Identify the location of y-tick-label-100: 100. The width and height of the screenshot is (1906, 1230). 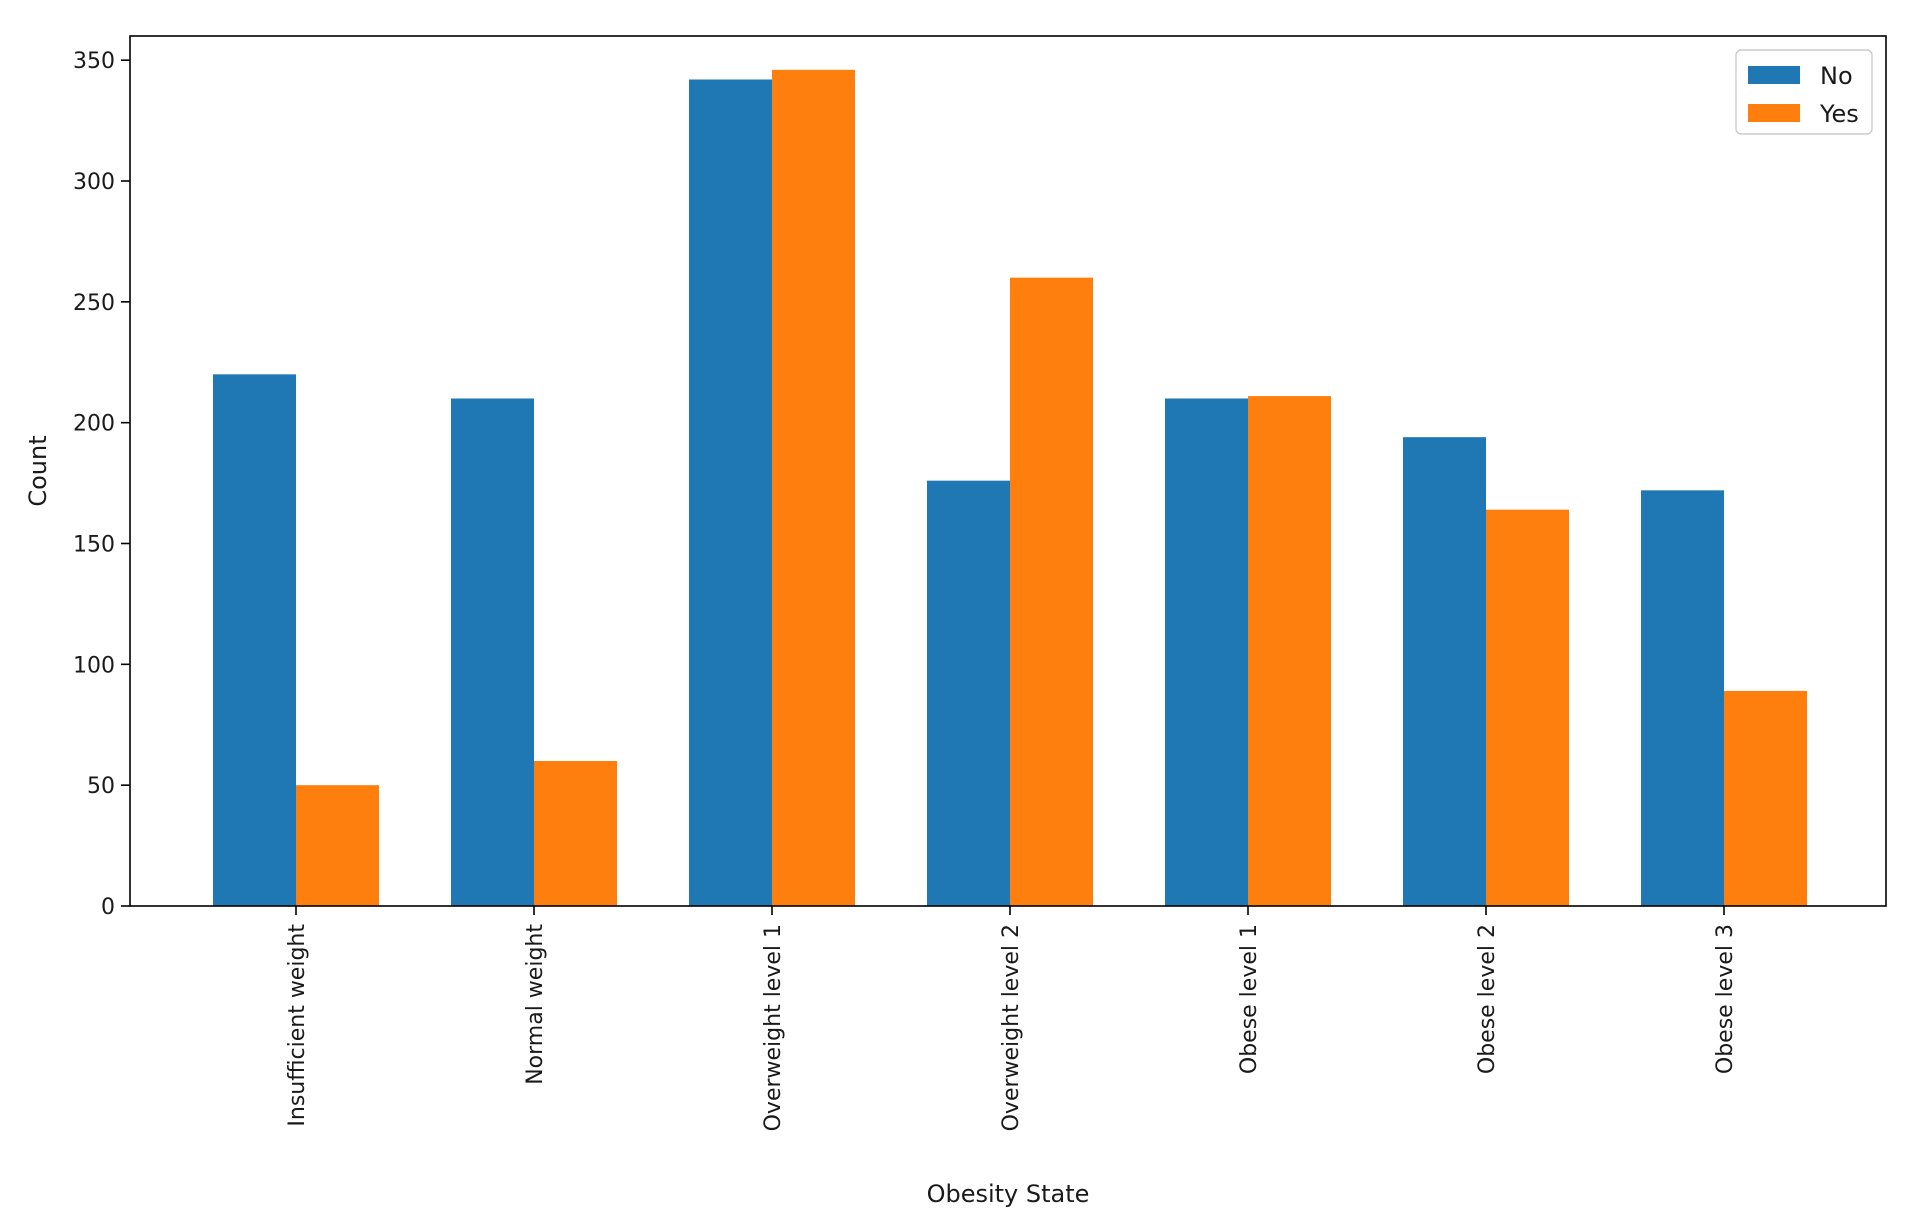
(94, 665).